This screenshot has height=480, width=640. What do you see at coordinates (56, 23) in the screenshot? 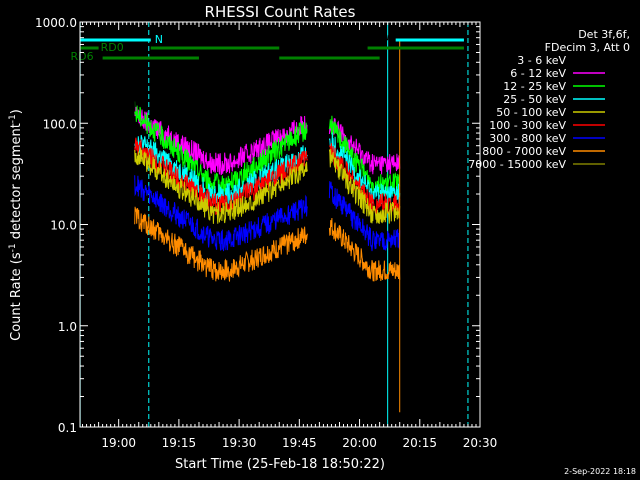
I see `y-tick-label: 1000.0` at bounding box center [56, 23].